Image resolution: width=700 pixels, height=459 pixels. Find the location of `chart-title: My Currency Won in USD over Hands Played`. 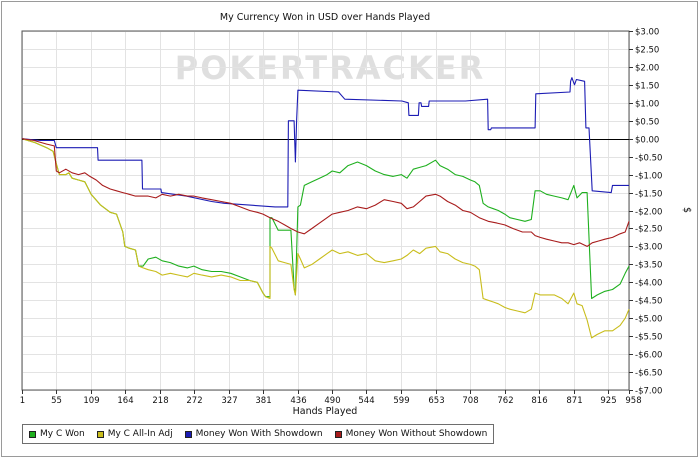

chart-title: My Currency Won in USD over Hands Played is located at coordinates (325, 17).